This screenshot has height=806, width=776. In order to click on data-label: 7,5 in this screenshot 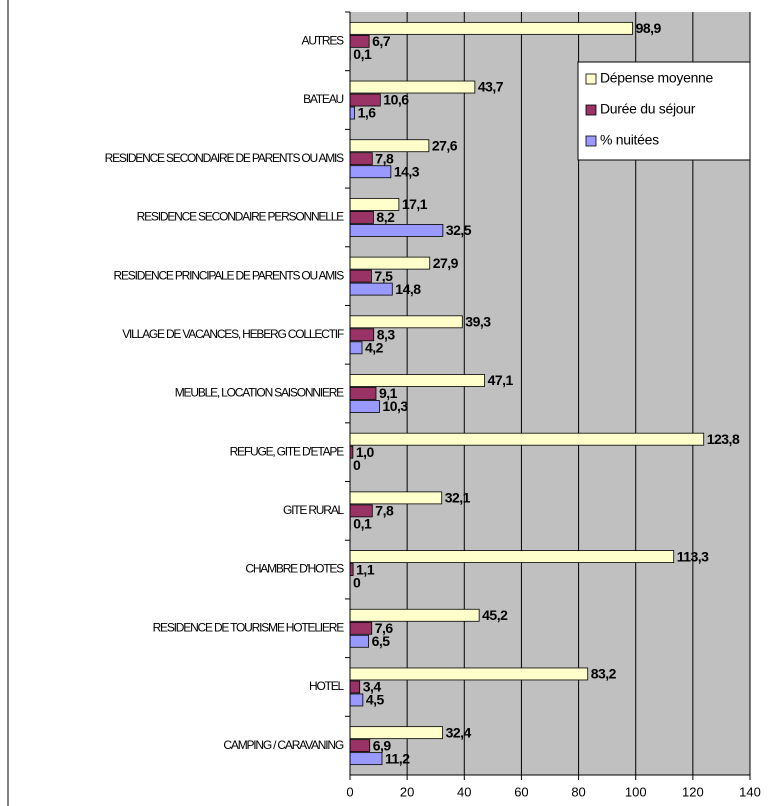, I will do `click(383, 276)`.